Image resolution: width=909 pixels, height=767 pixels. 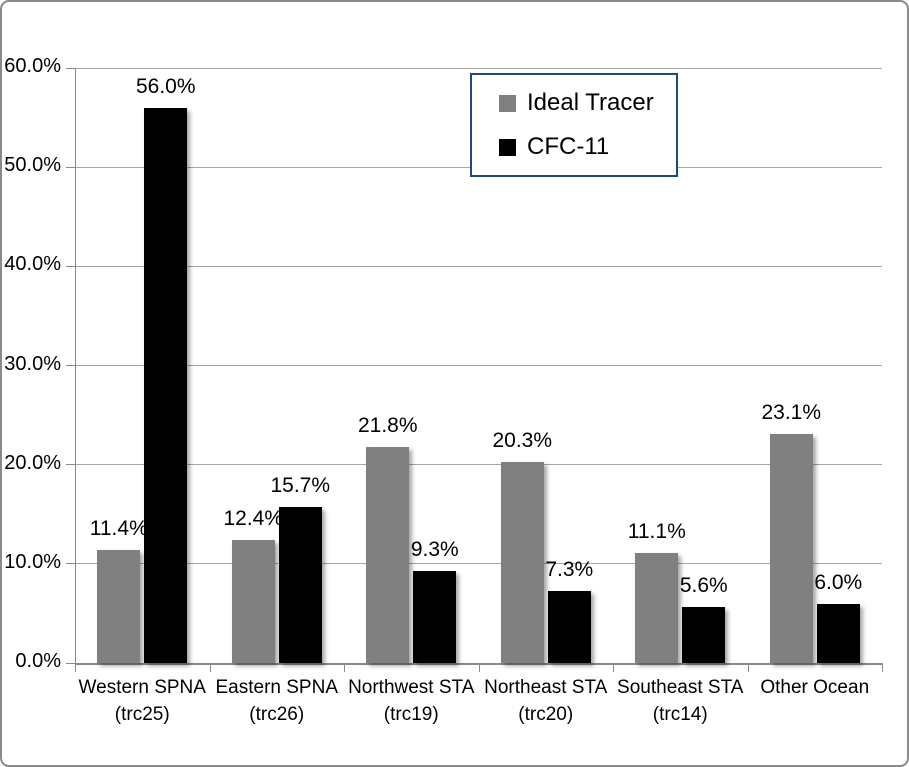 What do you see at coordinates (703, 586) in the screenshot?
I see `value-label: 5.6%` at bounding box center [703, 586].